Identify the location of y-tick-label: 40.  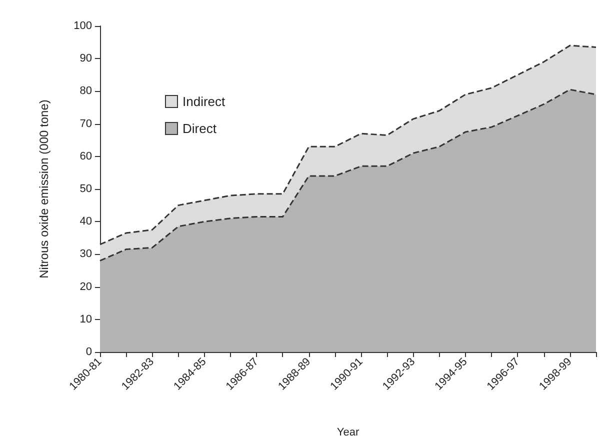
(86, 222).